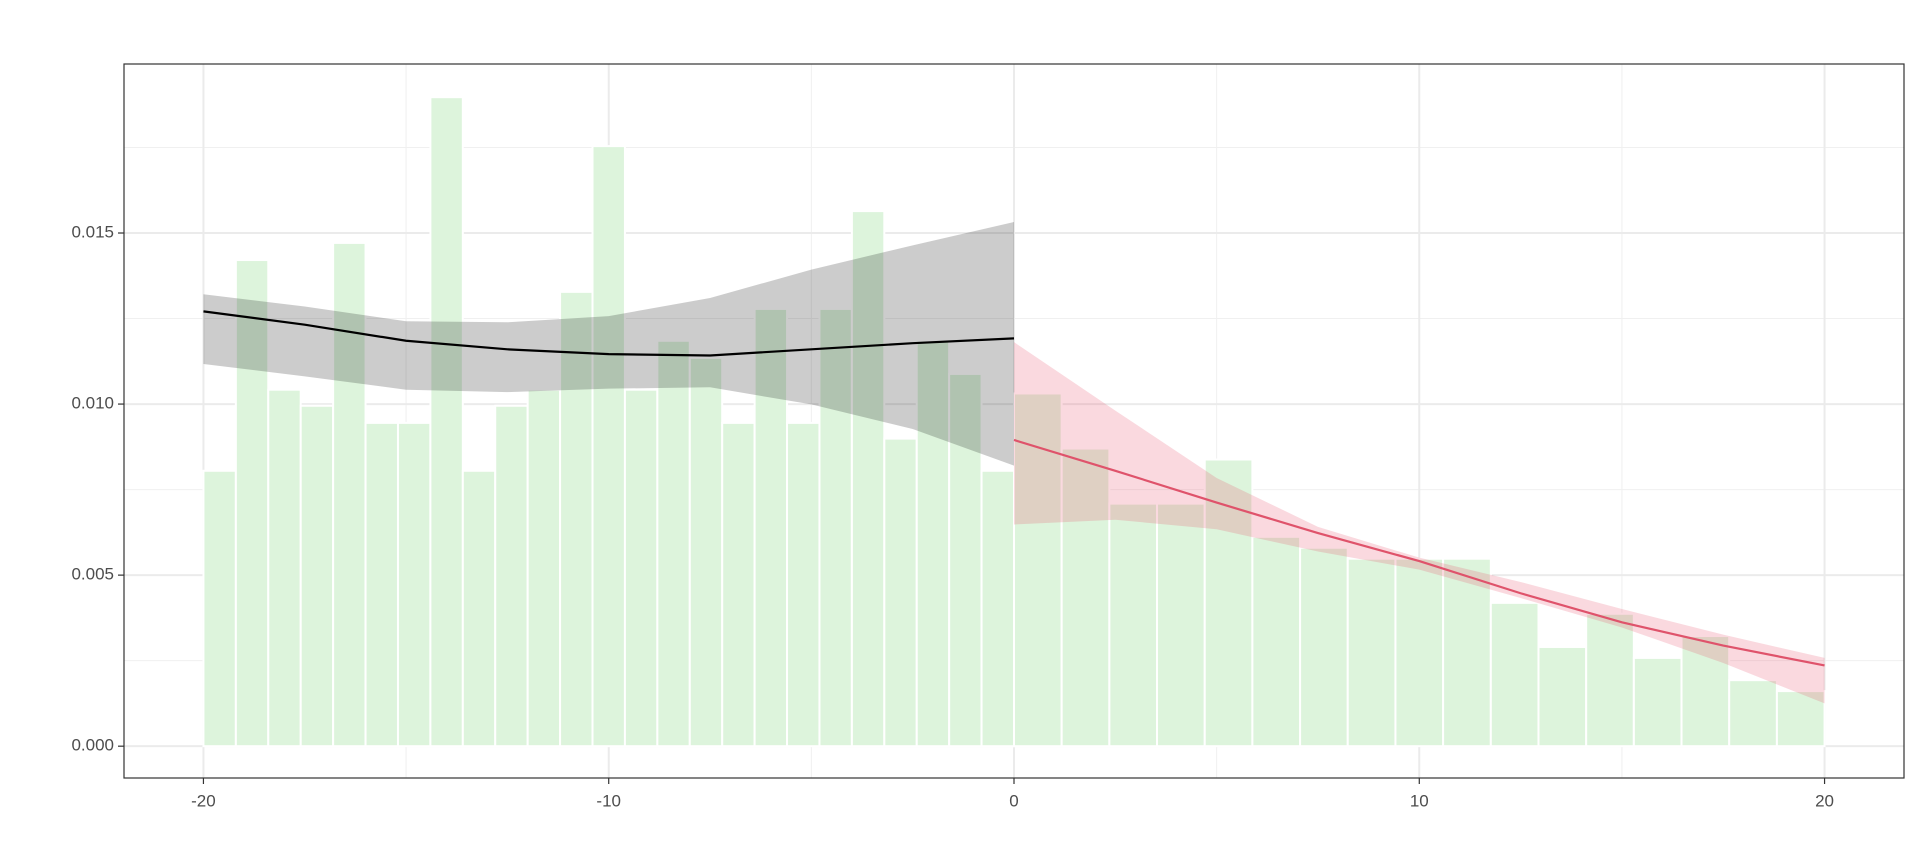 The height and width of the screenshot is (864, 1920). What do you see at coordinates (92, 745) in the screenshot?
I see `y-tick-label: 0.000` at bounding box center [92, 745].